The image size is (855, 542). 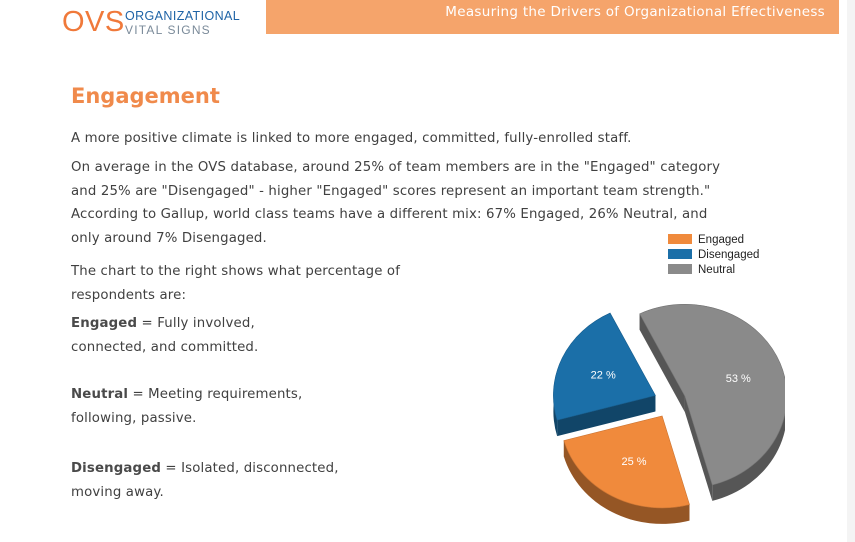 What do you see at coordinates (104, 323) in the screenshot?
I see `definition-term: Engaged` at bounding box center [104, 323].